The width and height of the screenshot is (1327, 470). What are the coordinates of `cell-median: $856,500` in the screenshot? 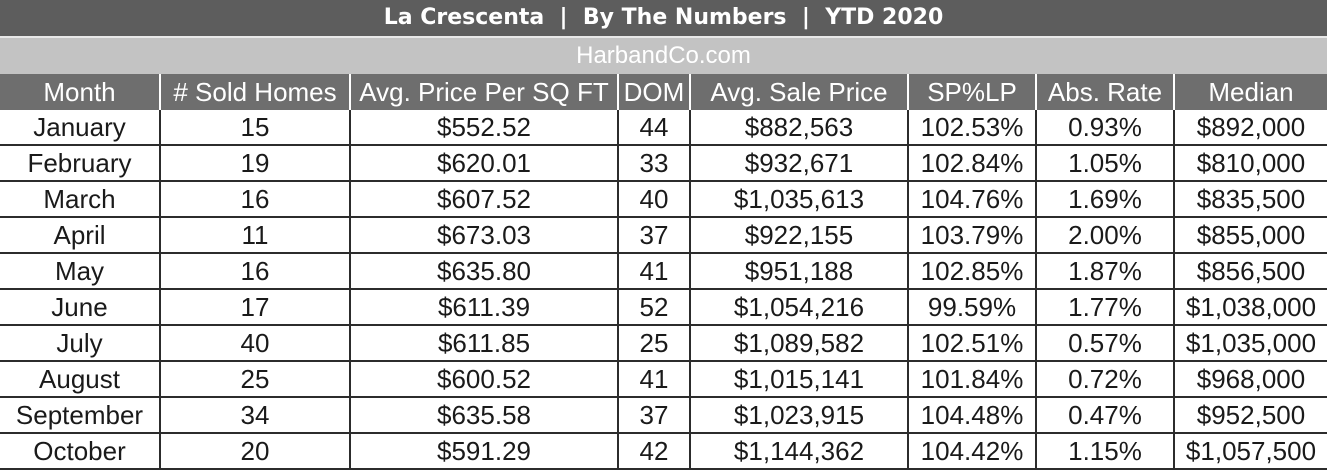 It's located at (1250, 271).